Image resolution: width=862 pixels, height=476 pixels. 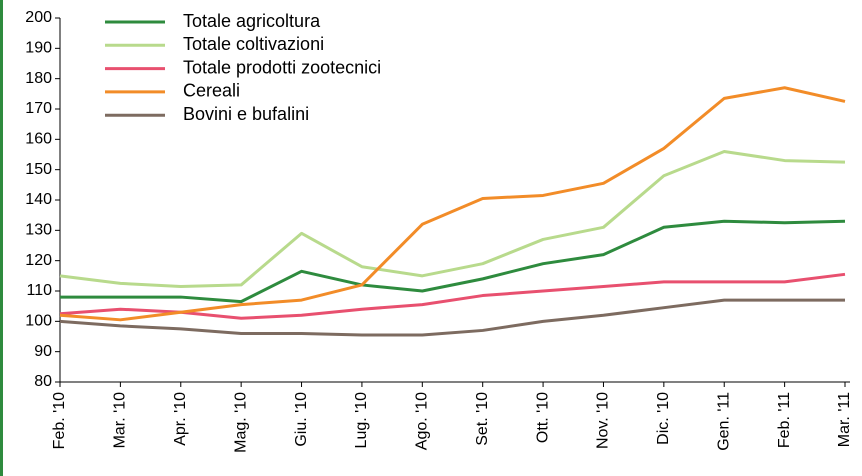 What do you see at coordinates (38, 17) in the screenshot?
I see `y-tick-label: 200` at bounding box center [38, 17].